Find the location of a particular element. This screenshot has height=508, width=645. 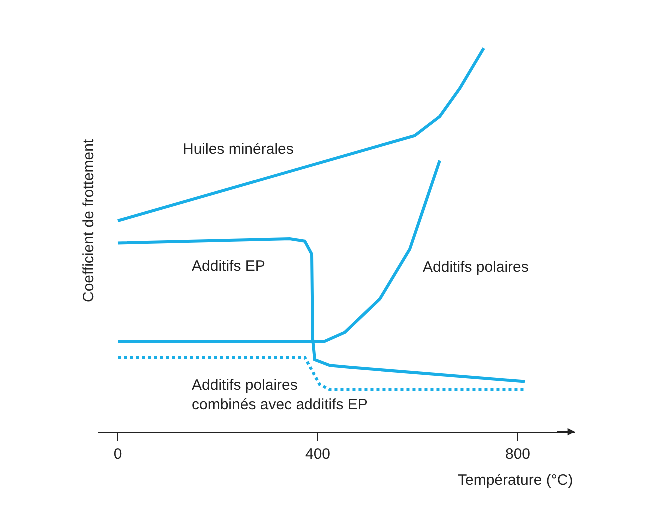

x-tick-label: 0 is located at coordinates (118, 455).